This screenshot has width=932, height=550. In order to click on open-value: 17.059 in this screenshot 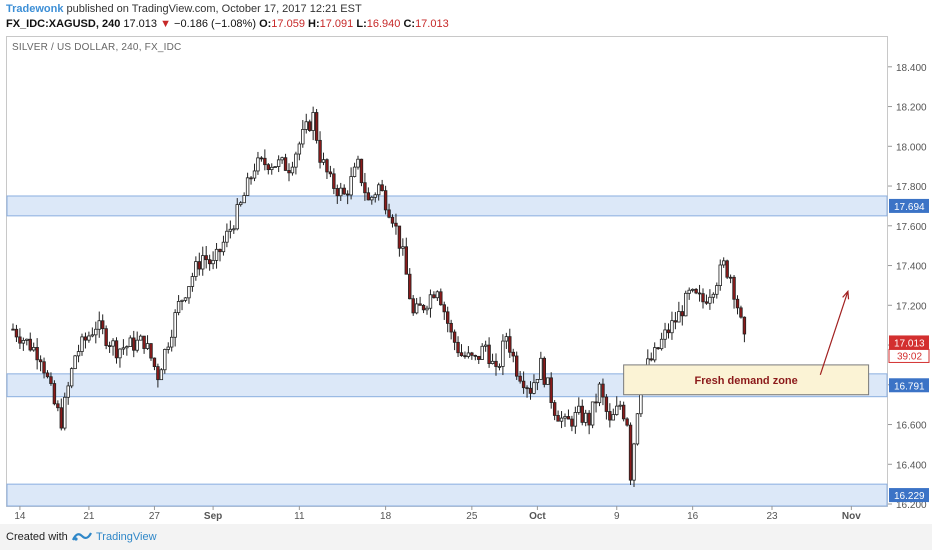, I will do `click(288, 24)`.